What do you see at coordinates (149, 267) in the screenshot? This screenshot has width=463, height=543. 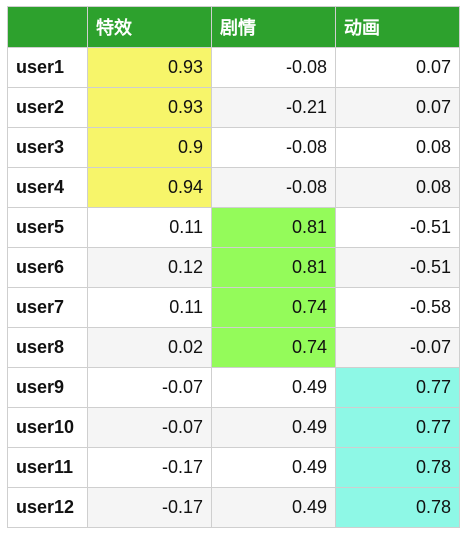 I see `row-value-cell: 0.12` at bounding box center [149, 267].